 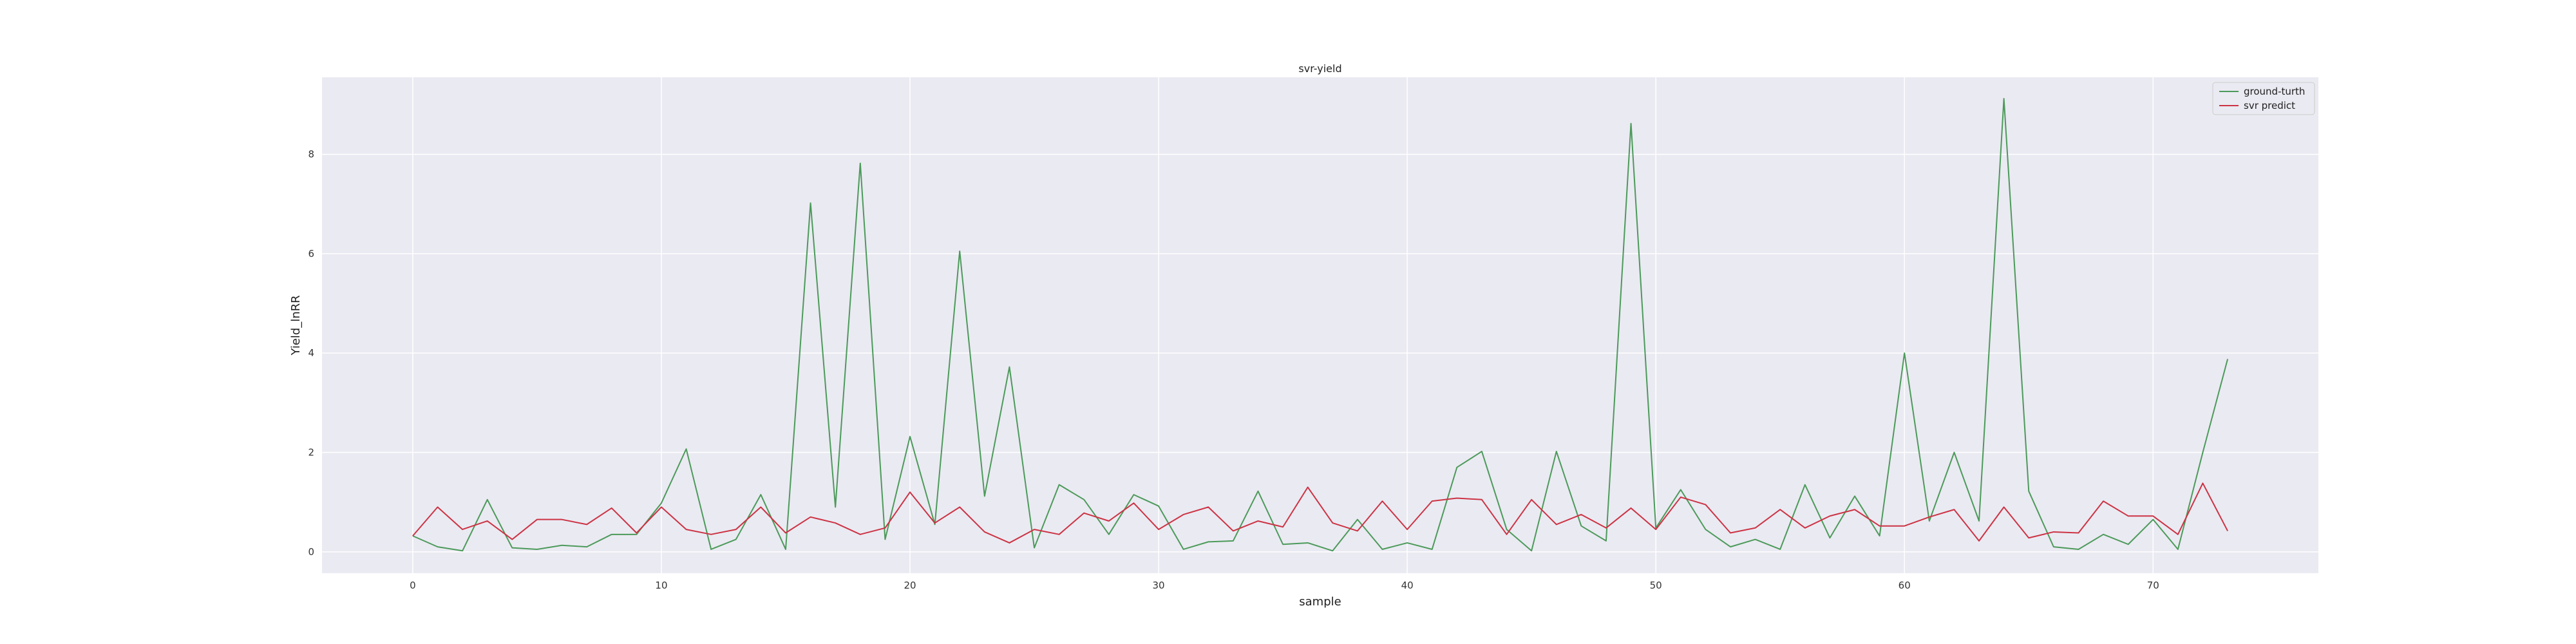 I want to click on y-tick-label: 4, so click(x=311, y=353).